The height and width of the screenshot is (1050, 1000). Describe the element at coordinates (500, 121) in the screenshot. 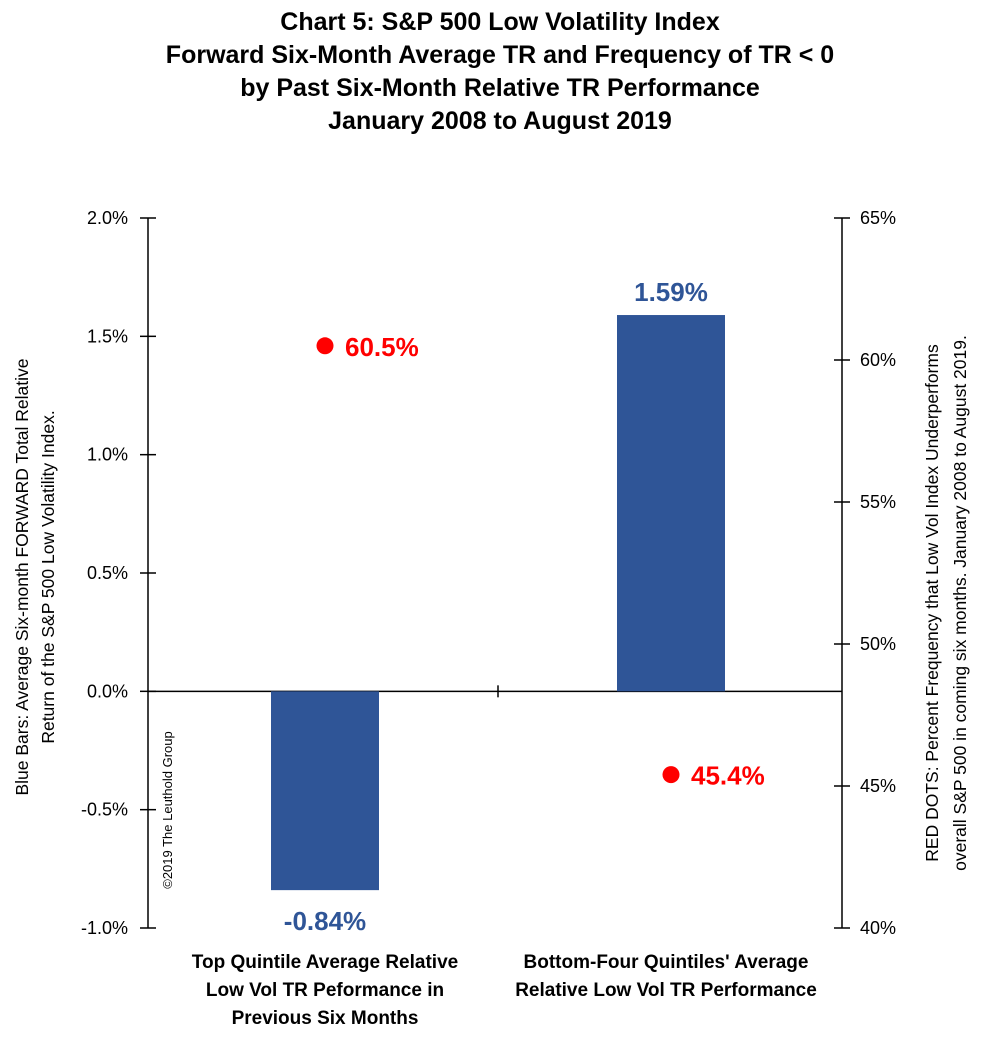

I see `title-line-4: January 2008 to August 2019` at that location.